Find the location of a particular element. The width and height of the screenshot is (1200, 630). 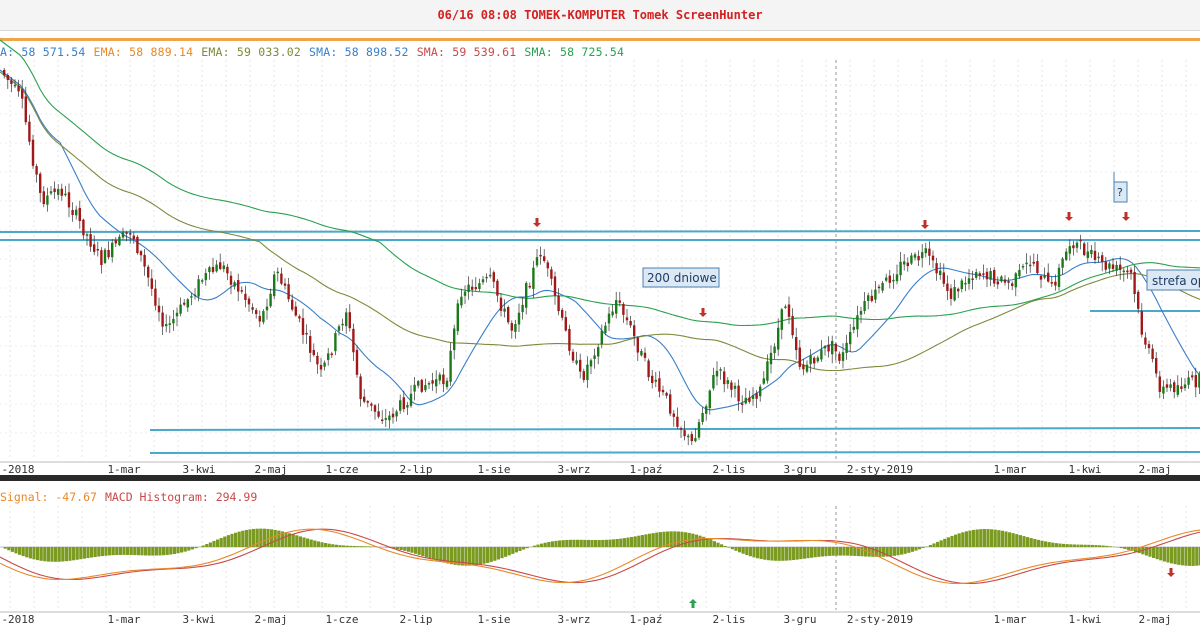

legend-item-4: SMA: 59 539.61 is located at coordinates (466, 52).